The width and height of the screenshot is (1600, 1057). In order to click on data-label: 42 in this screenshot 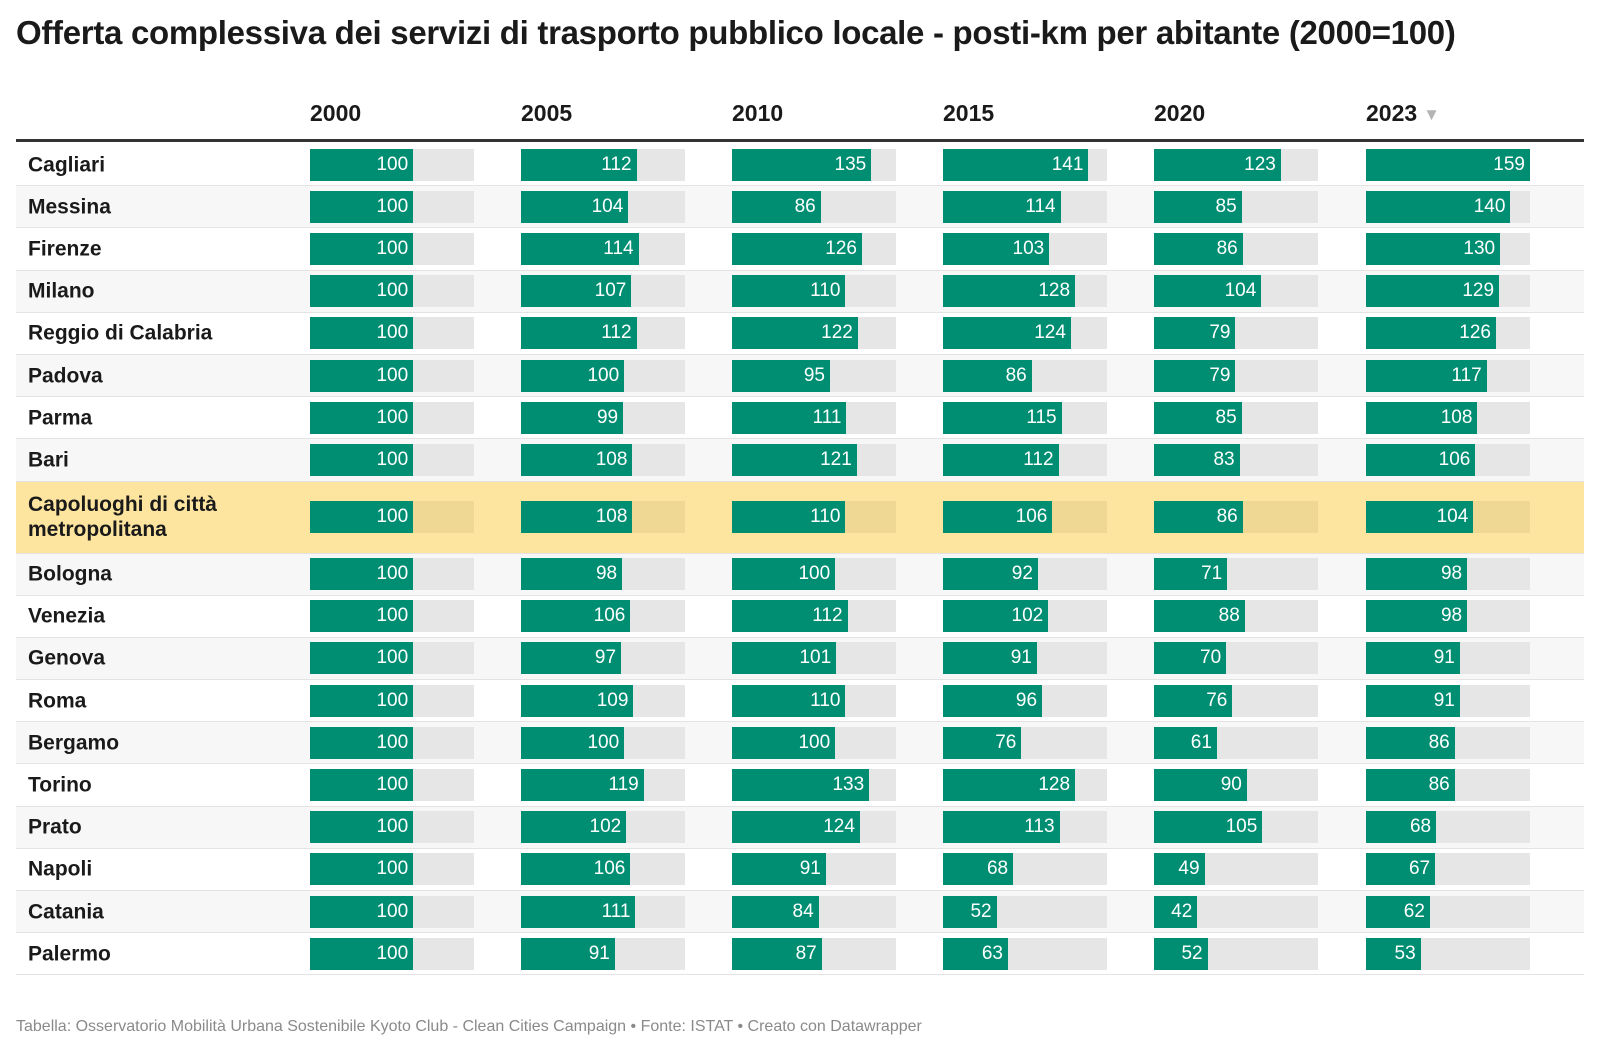, I will do `click(1182, 911)`.